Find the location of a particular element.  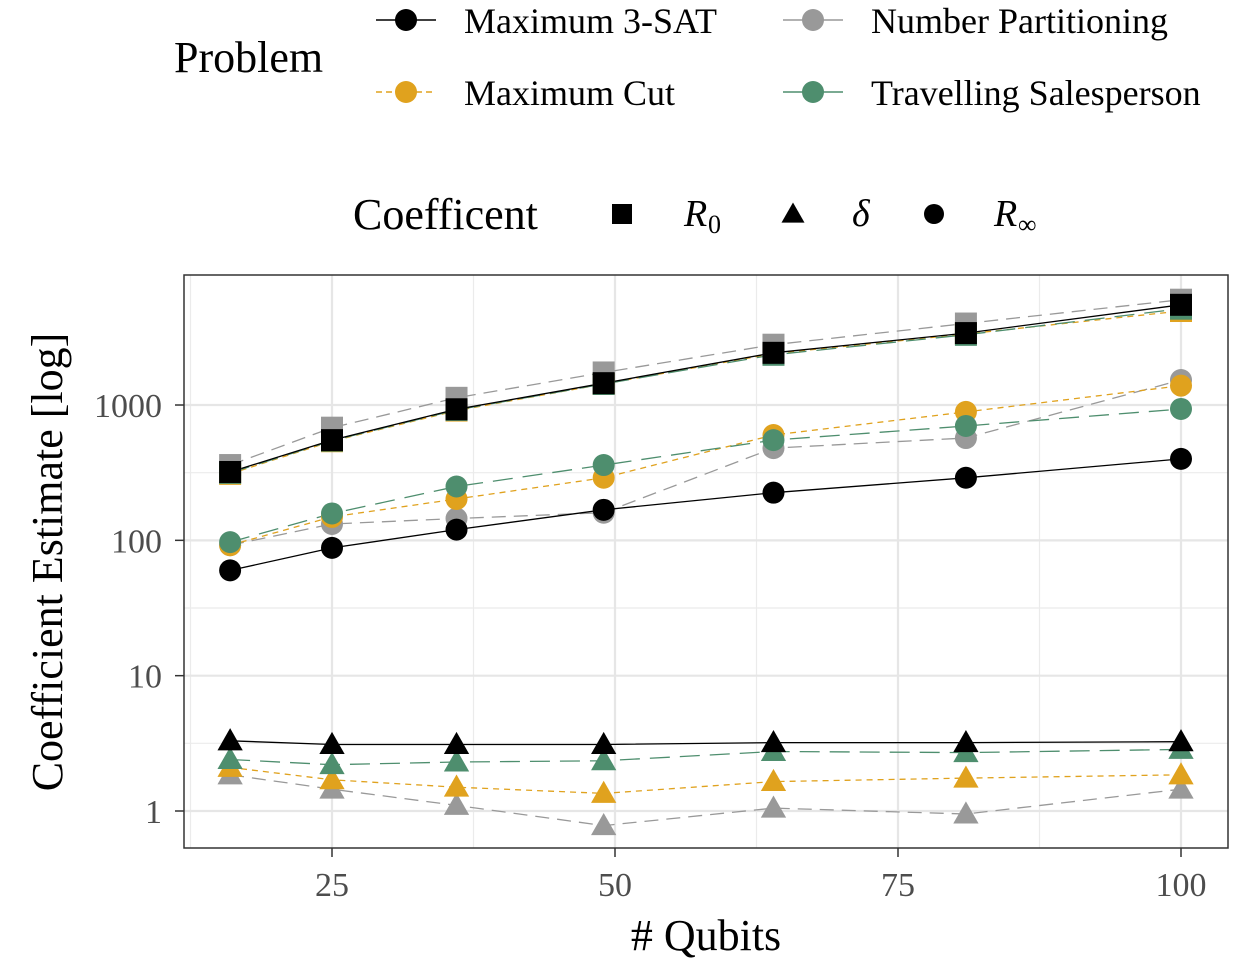

y-axis: 1 10 100 1000 is located at coordinates (139, 609).